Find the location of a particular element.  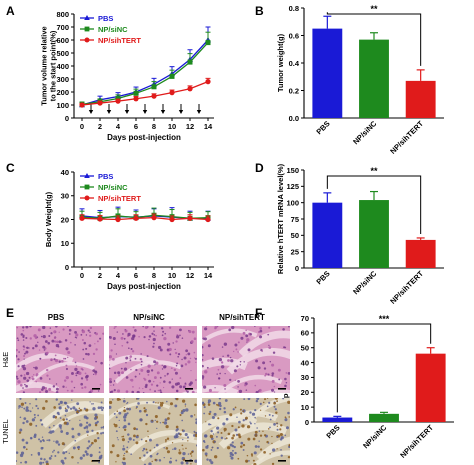

chart-a-series-np-sihtert-point is located at coordinates (100, 103).